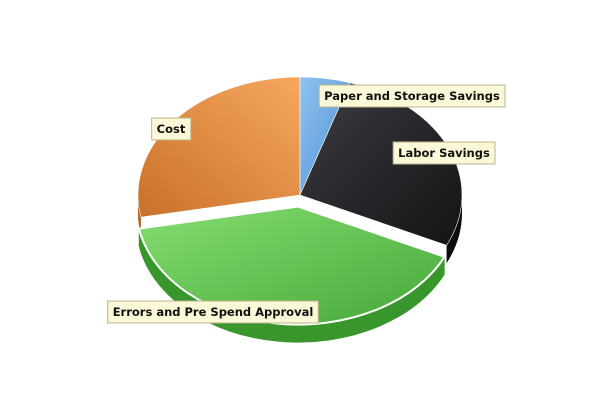  I want to click on pie-label-text: Labor Savings, so click(444, 153).